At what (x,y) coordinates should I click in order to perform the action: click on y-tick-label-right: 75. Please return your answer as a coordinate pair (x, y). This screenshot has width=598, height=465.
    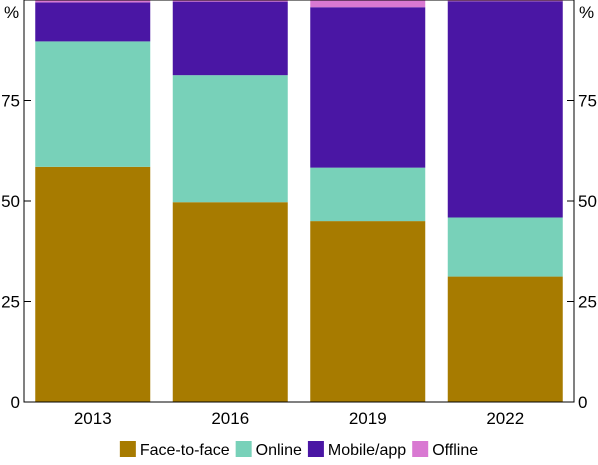
    Looking at the image, I should click on (587, 101).